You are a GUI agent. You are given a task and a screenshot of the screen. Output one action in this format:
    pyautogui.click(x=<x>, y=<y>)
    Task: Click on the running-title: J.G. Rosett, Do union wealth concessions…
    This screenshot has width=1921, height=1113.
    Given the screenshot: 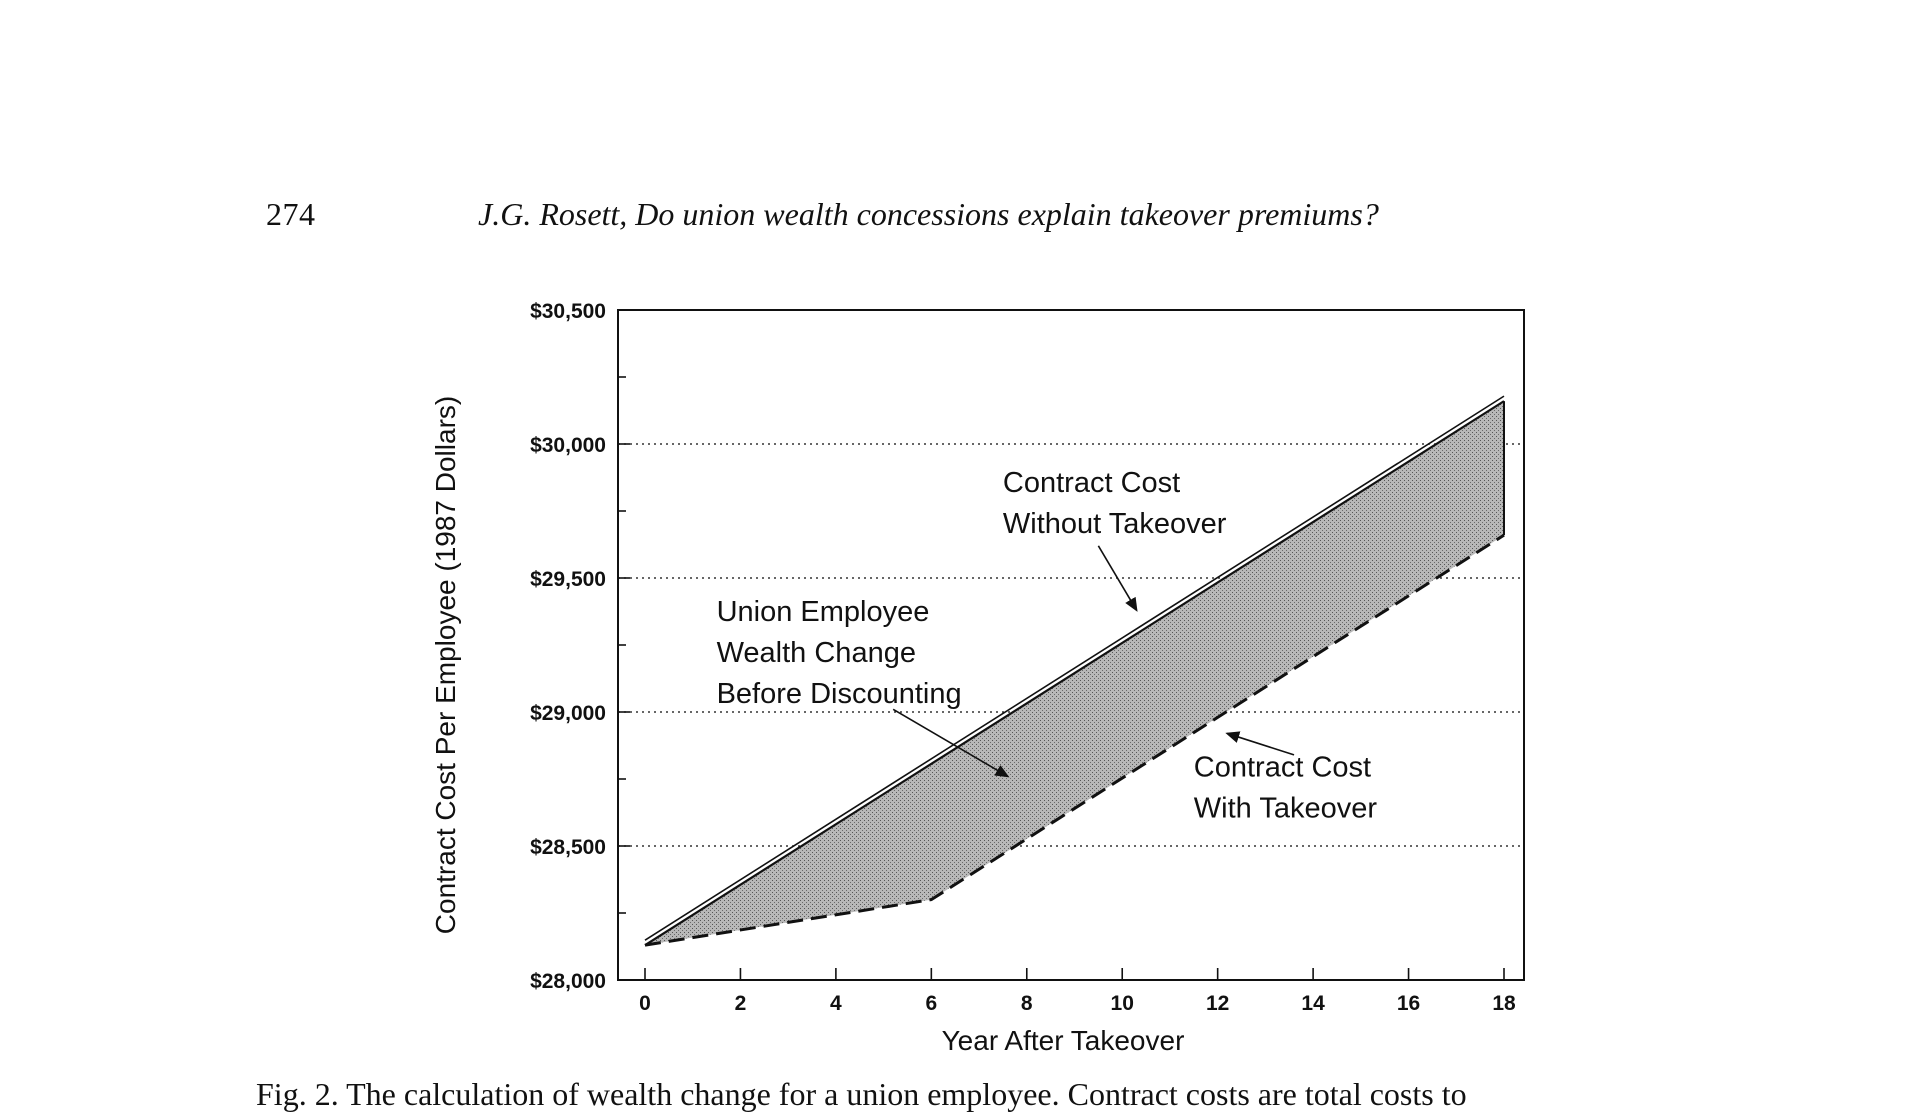 What is the action you would take?
    pyautogui.click(x=928, y=214)
    